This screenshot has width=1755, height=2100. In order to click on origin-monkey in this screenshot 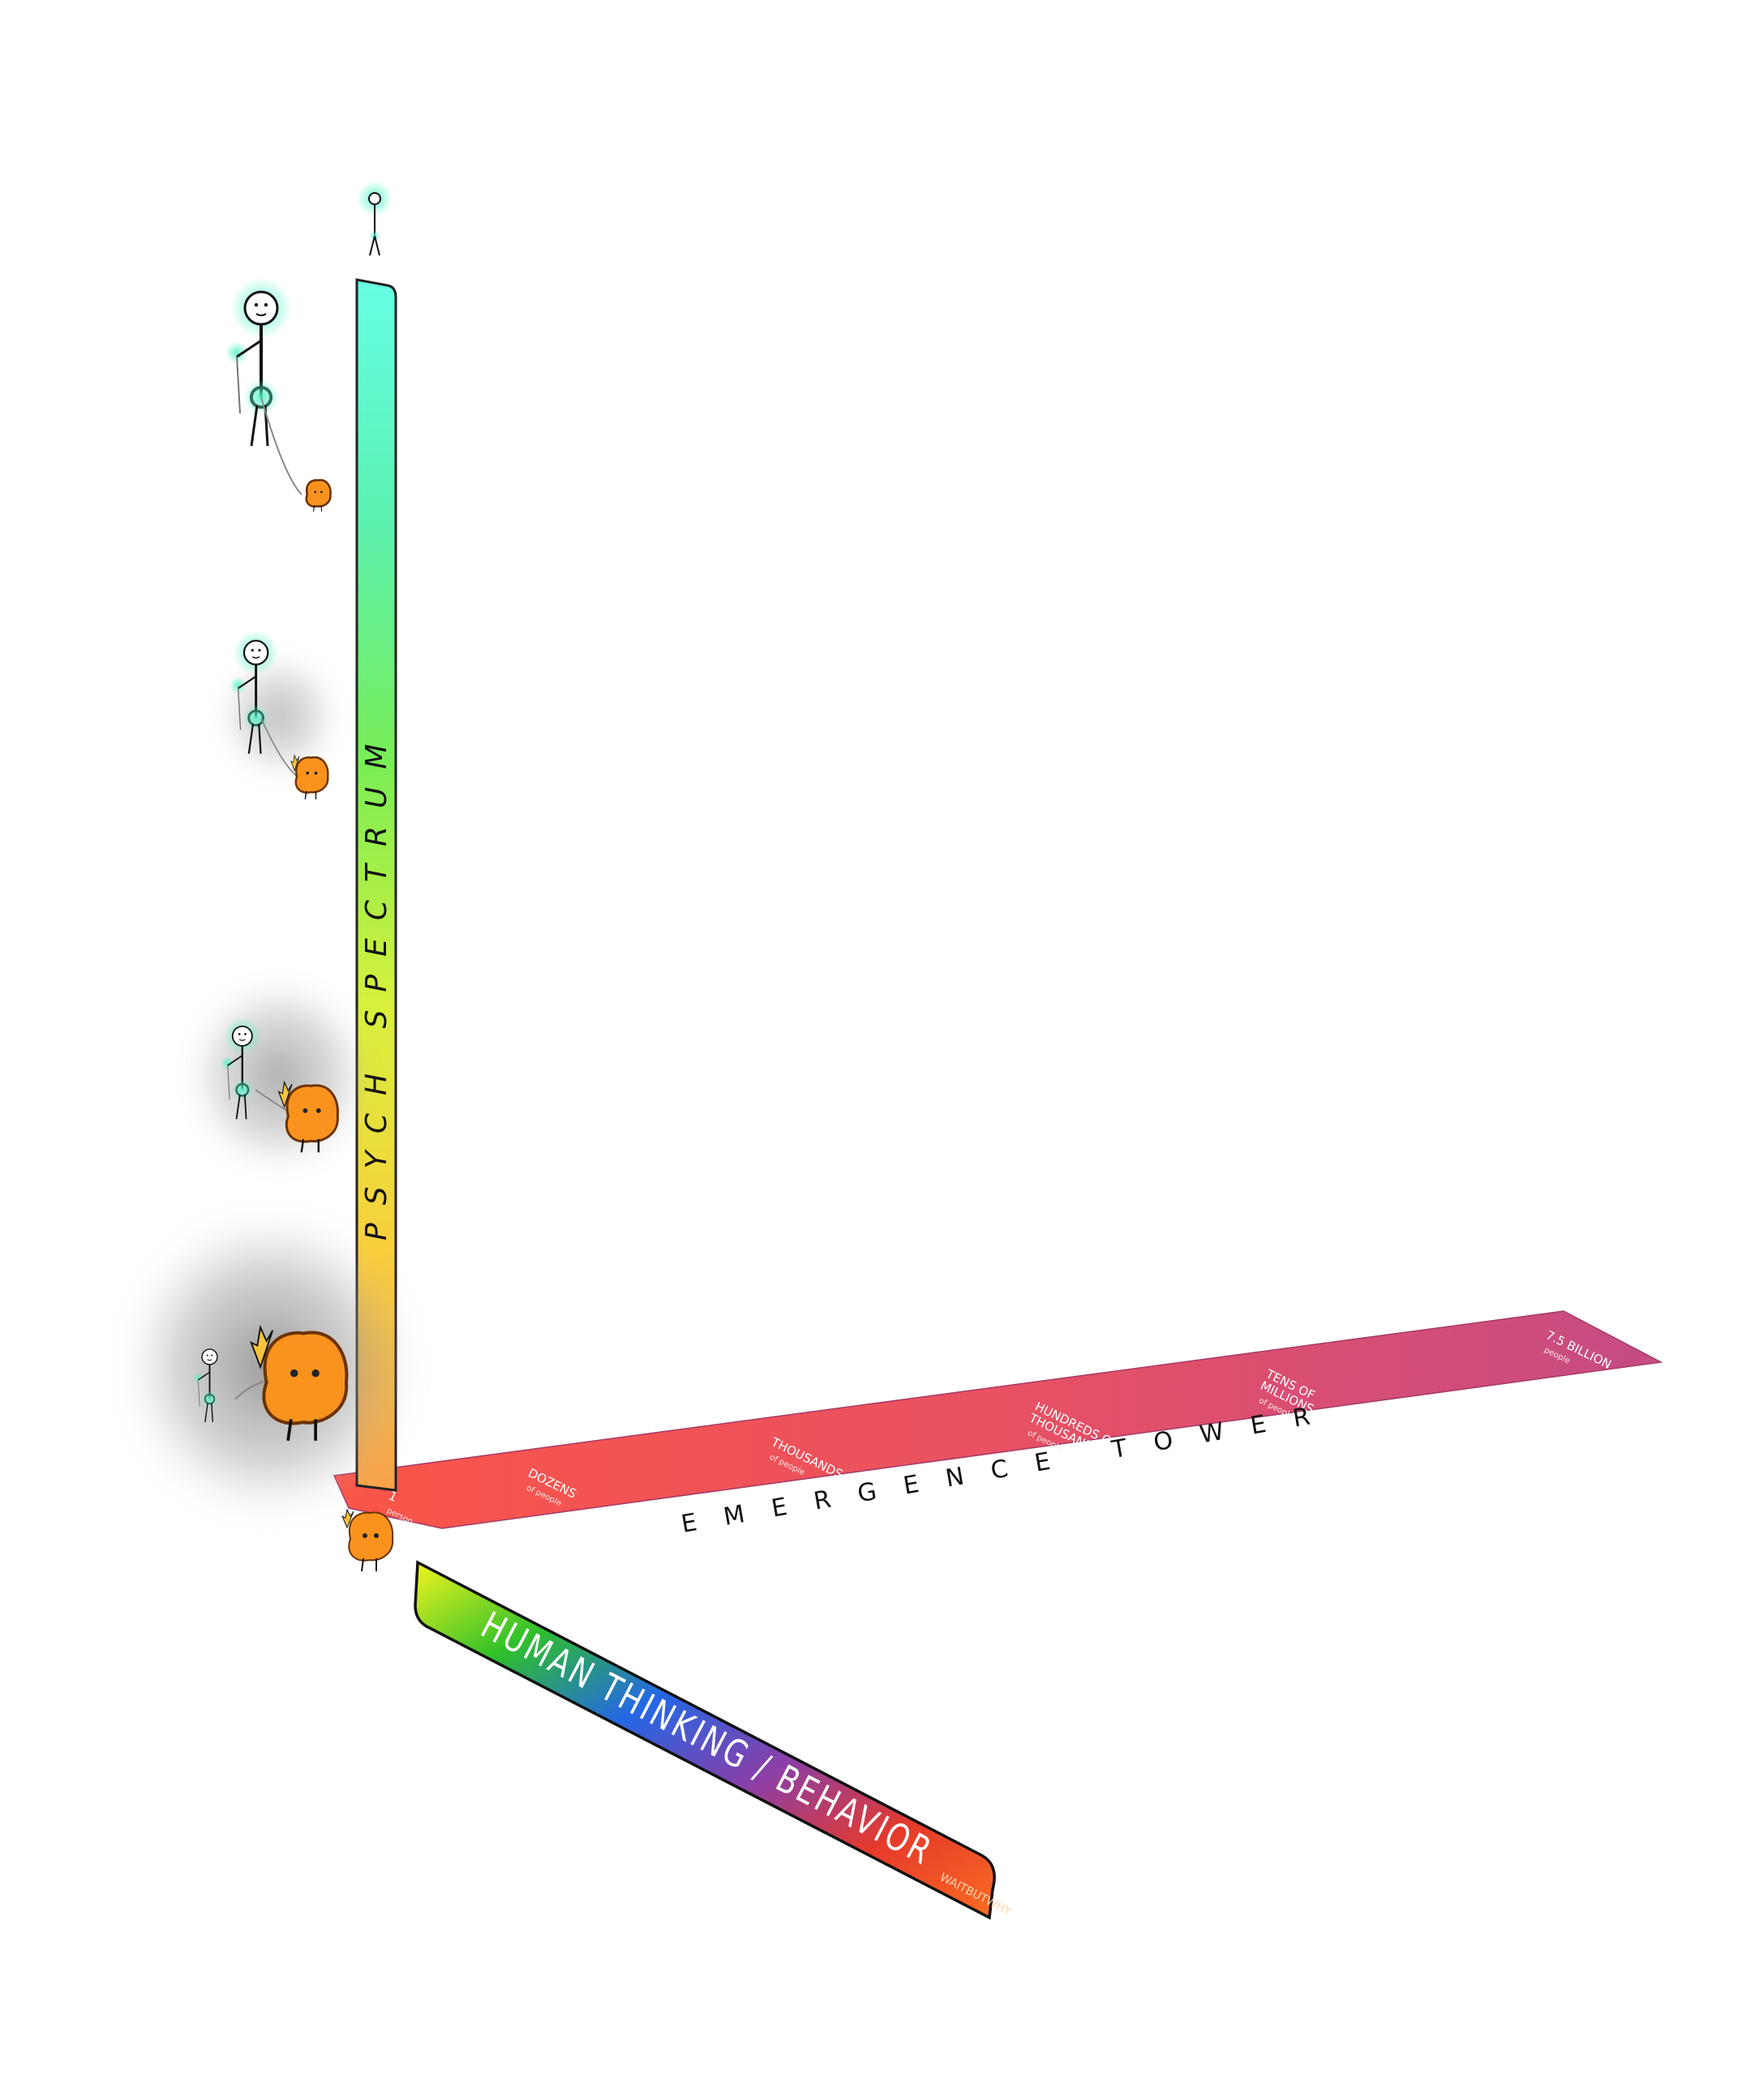, I will do `click(367, 1540)`.